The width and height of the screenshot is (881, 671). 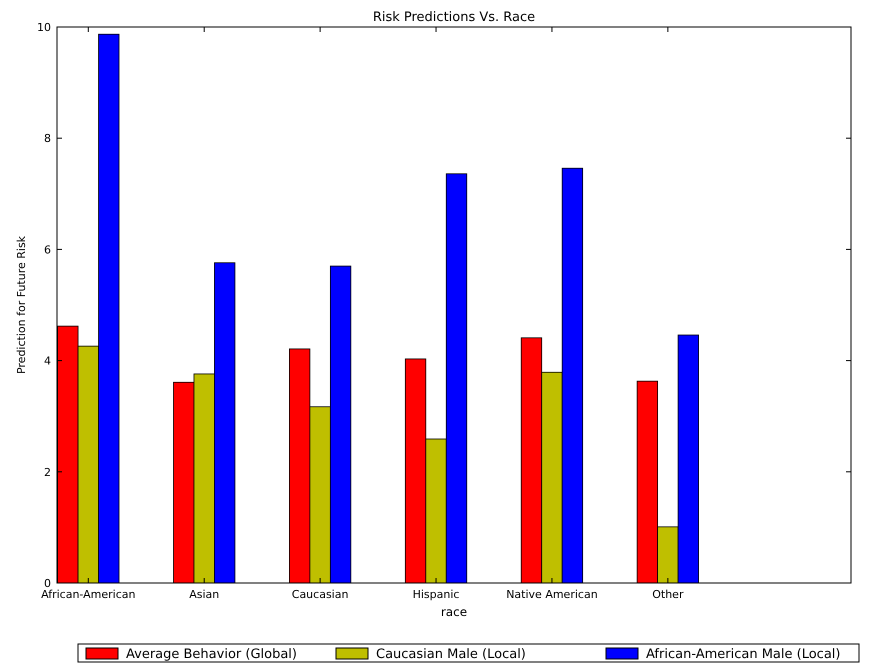 What do you see at coordinates (211, 654) in the screenshot?
I see `legend-label: Average Behavior (Global)` at bounding box center [211, 654].